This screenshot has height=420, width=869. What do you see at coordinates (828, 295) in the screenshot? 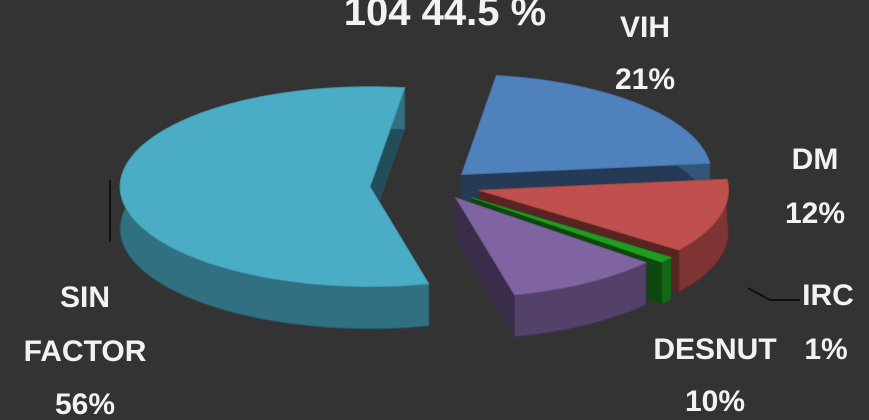
I see `slice-label: IRC` at bounding box center [828, 295].